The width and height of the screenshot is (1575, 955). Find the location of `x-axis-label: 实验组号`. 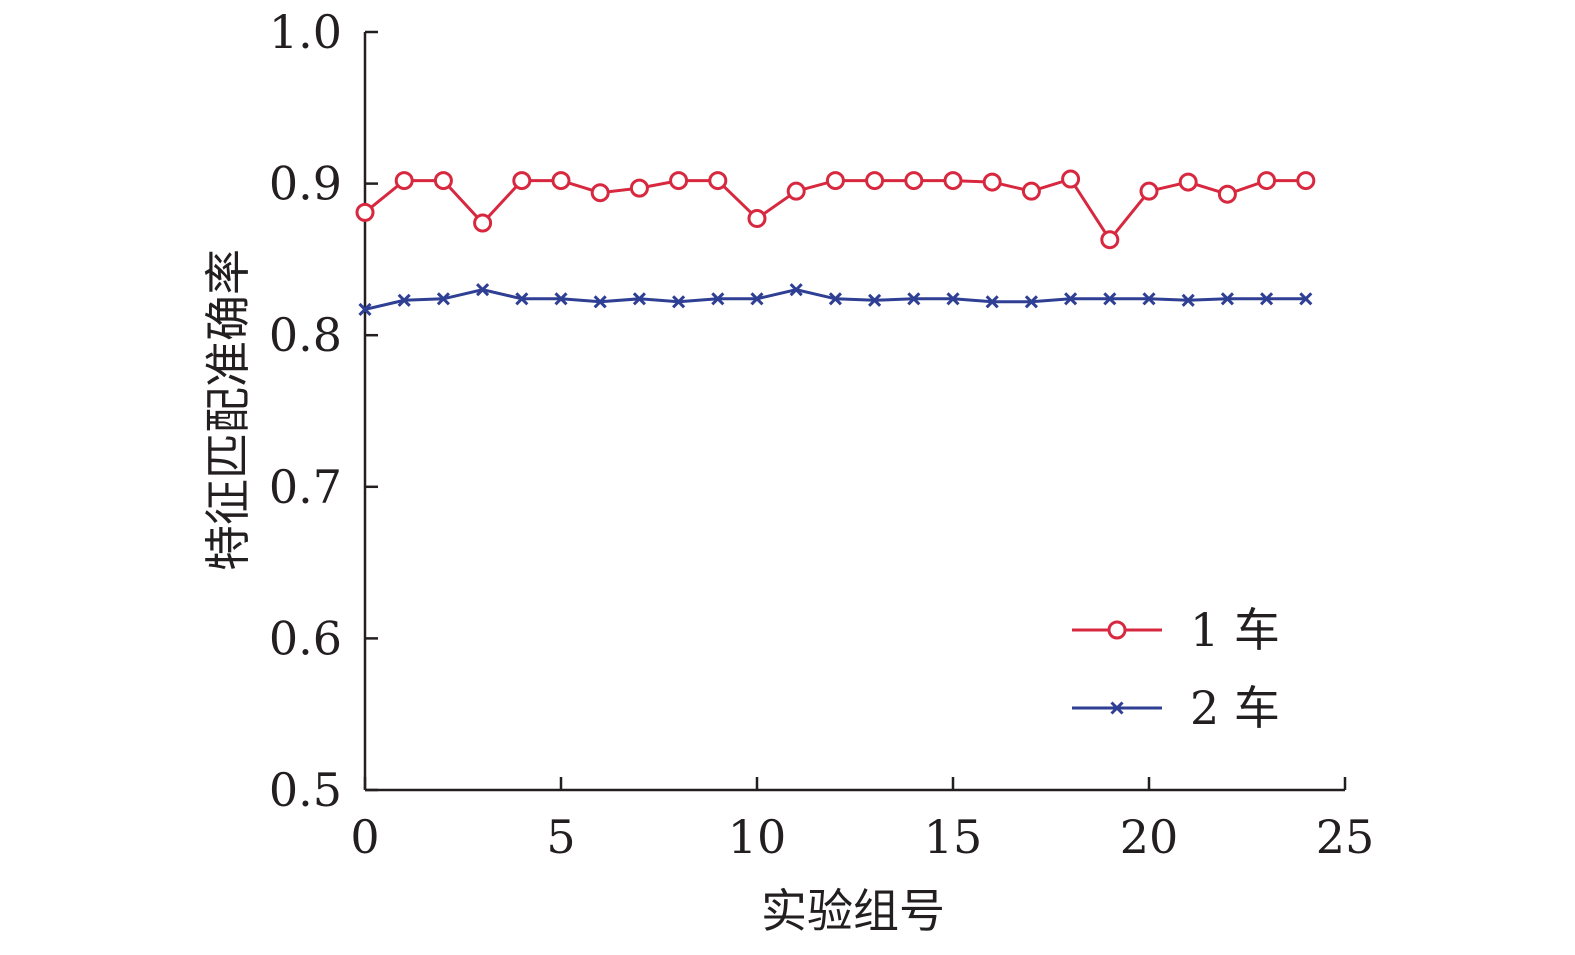

x-axis-label: 实验组号 is located at coordinates (853, 911).